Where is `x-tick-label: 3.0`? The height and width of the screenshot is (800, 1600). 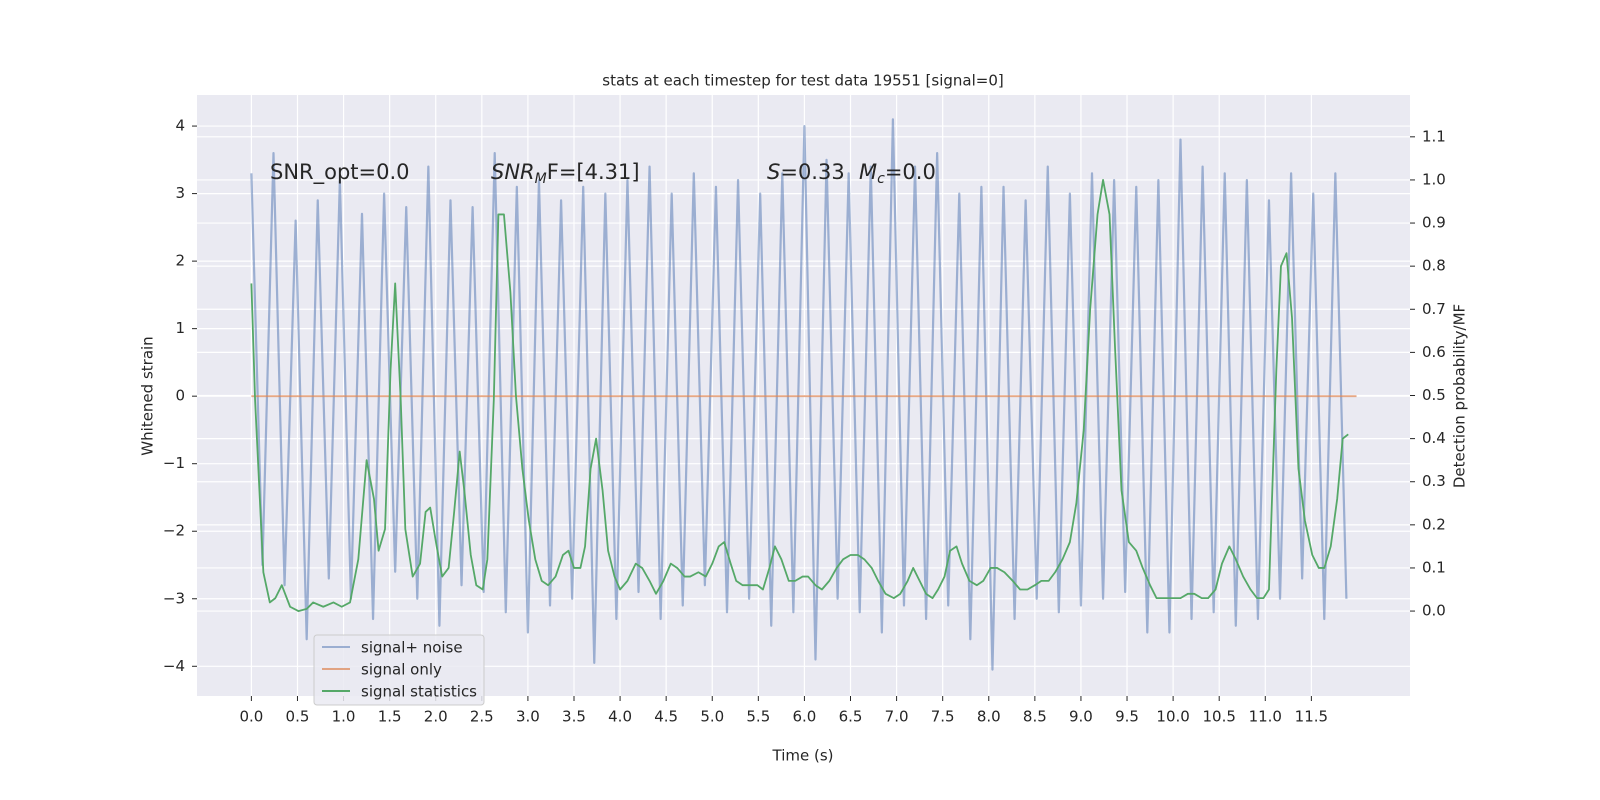 x-tick-label: 3.0 is located at coordinates (528, 717).